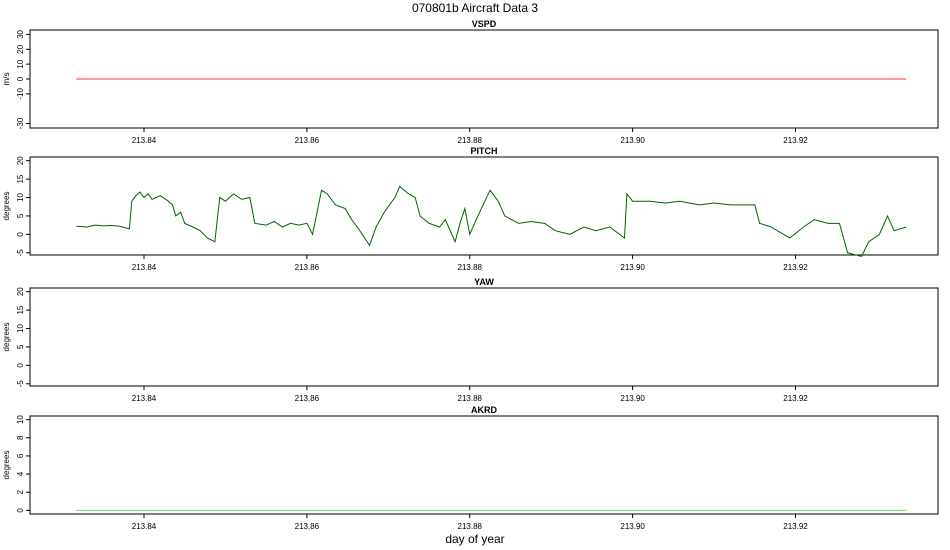 This screenshot has height=550, width=950. Describe the element at coordinates (474, 539) in the screenshot. I see `x-axis-label: day of year` at that location.